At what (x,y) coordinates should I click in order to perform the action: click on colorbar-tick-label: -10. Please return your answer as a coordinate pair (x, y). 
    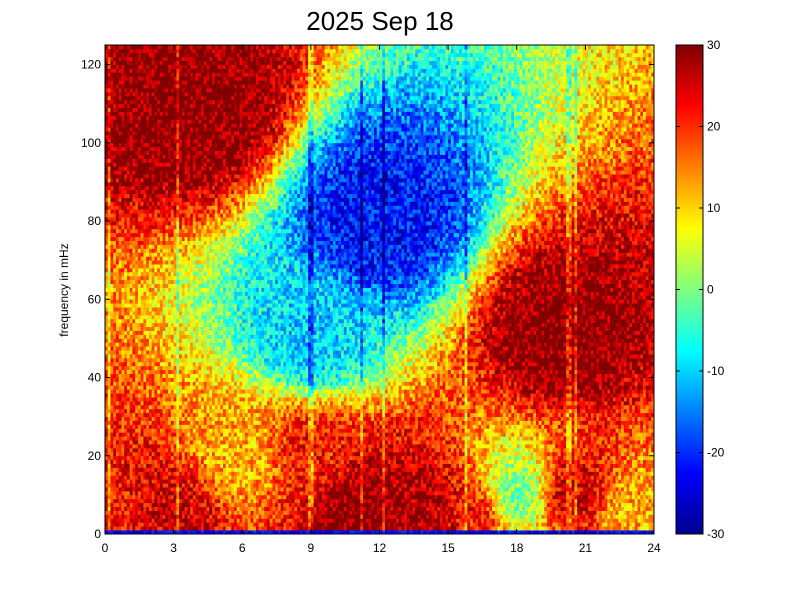
    Looking at the image, I should click on (716, 371).